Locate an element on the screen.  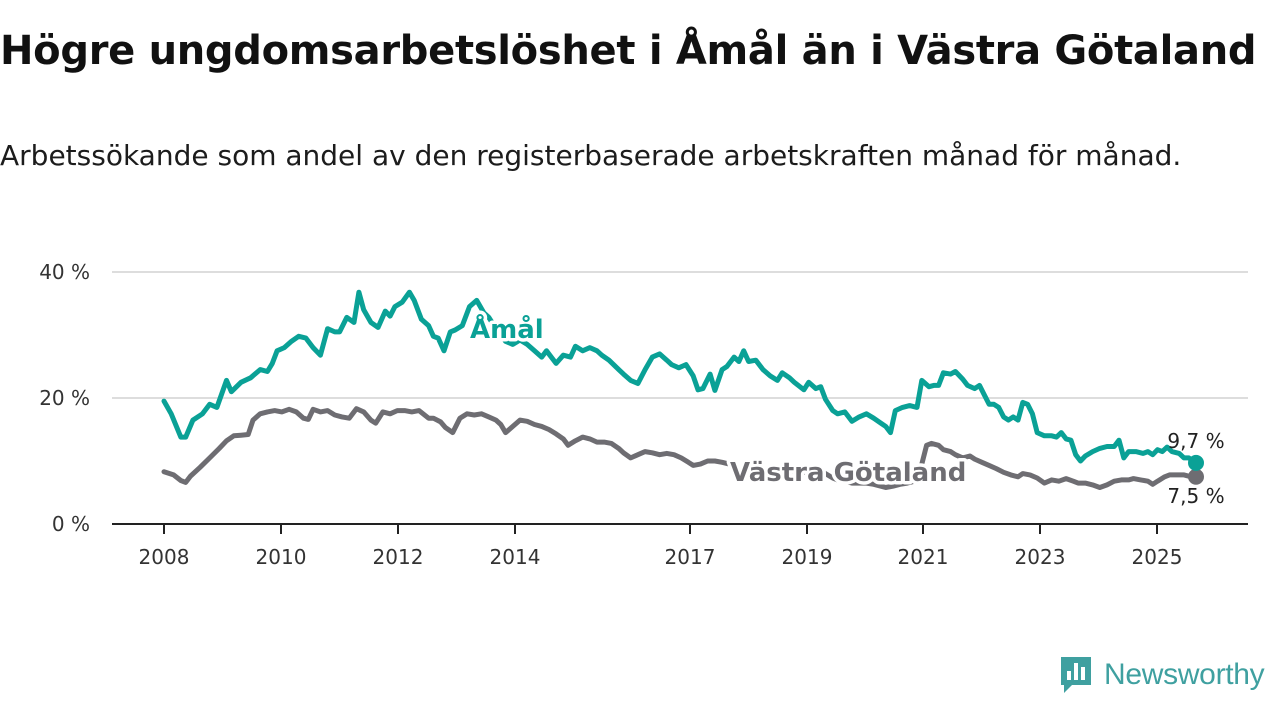
x-tick-label: 2023 is located at coordinates (1040, 557).